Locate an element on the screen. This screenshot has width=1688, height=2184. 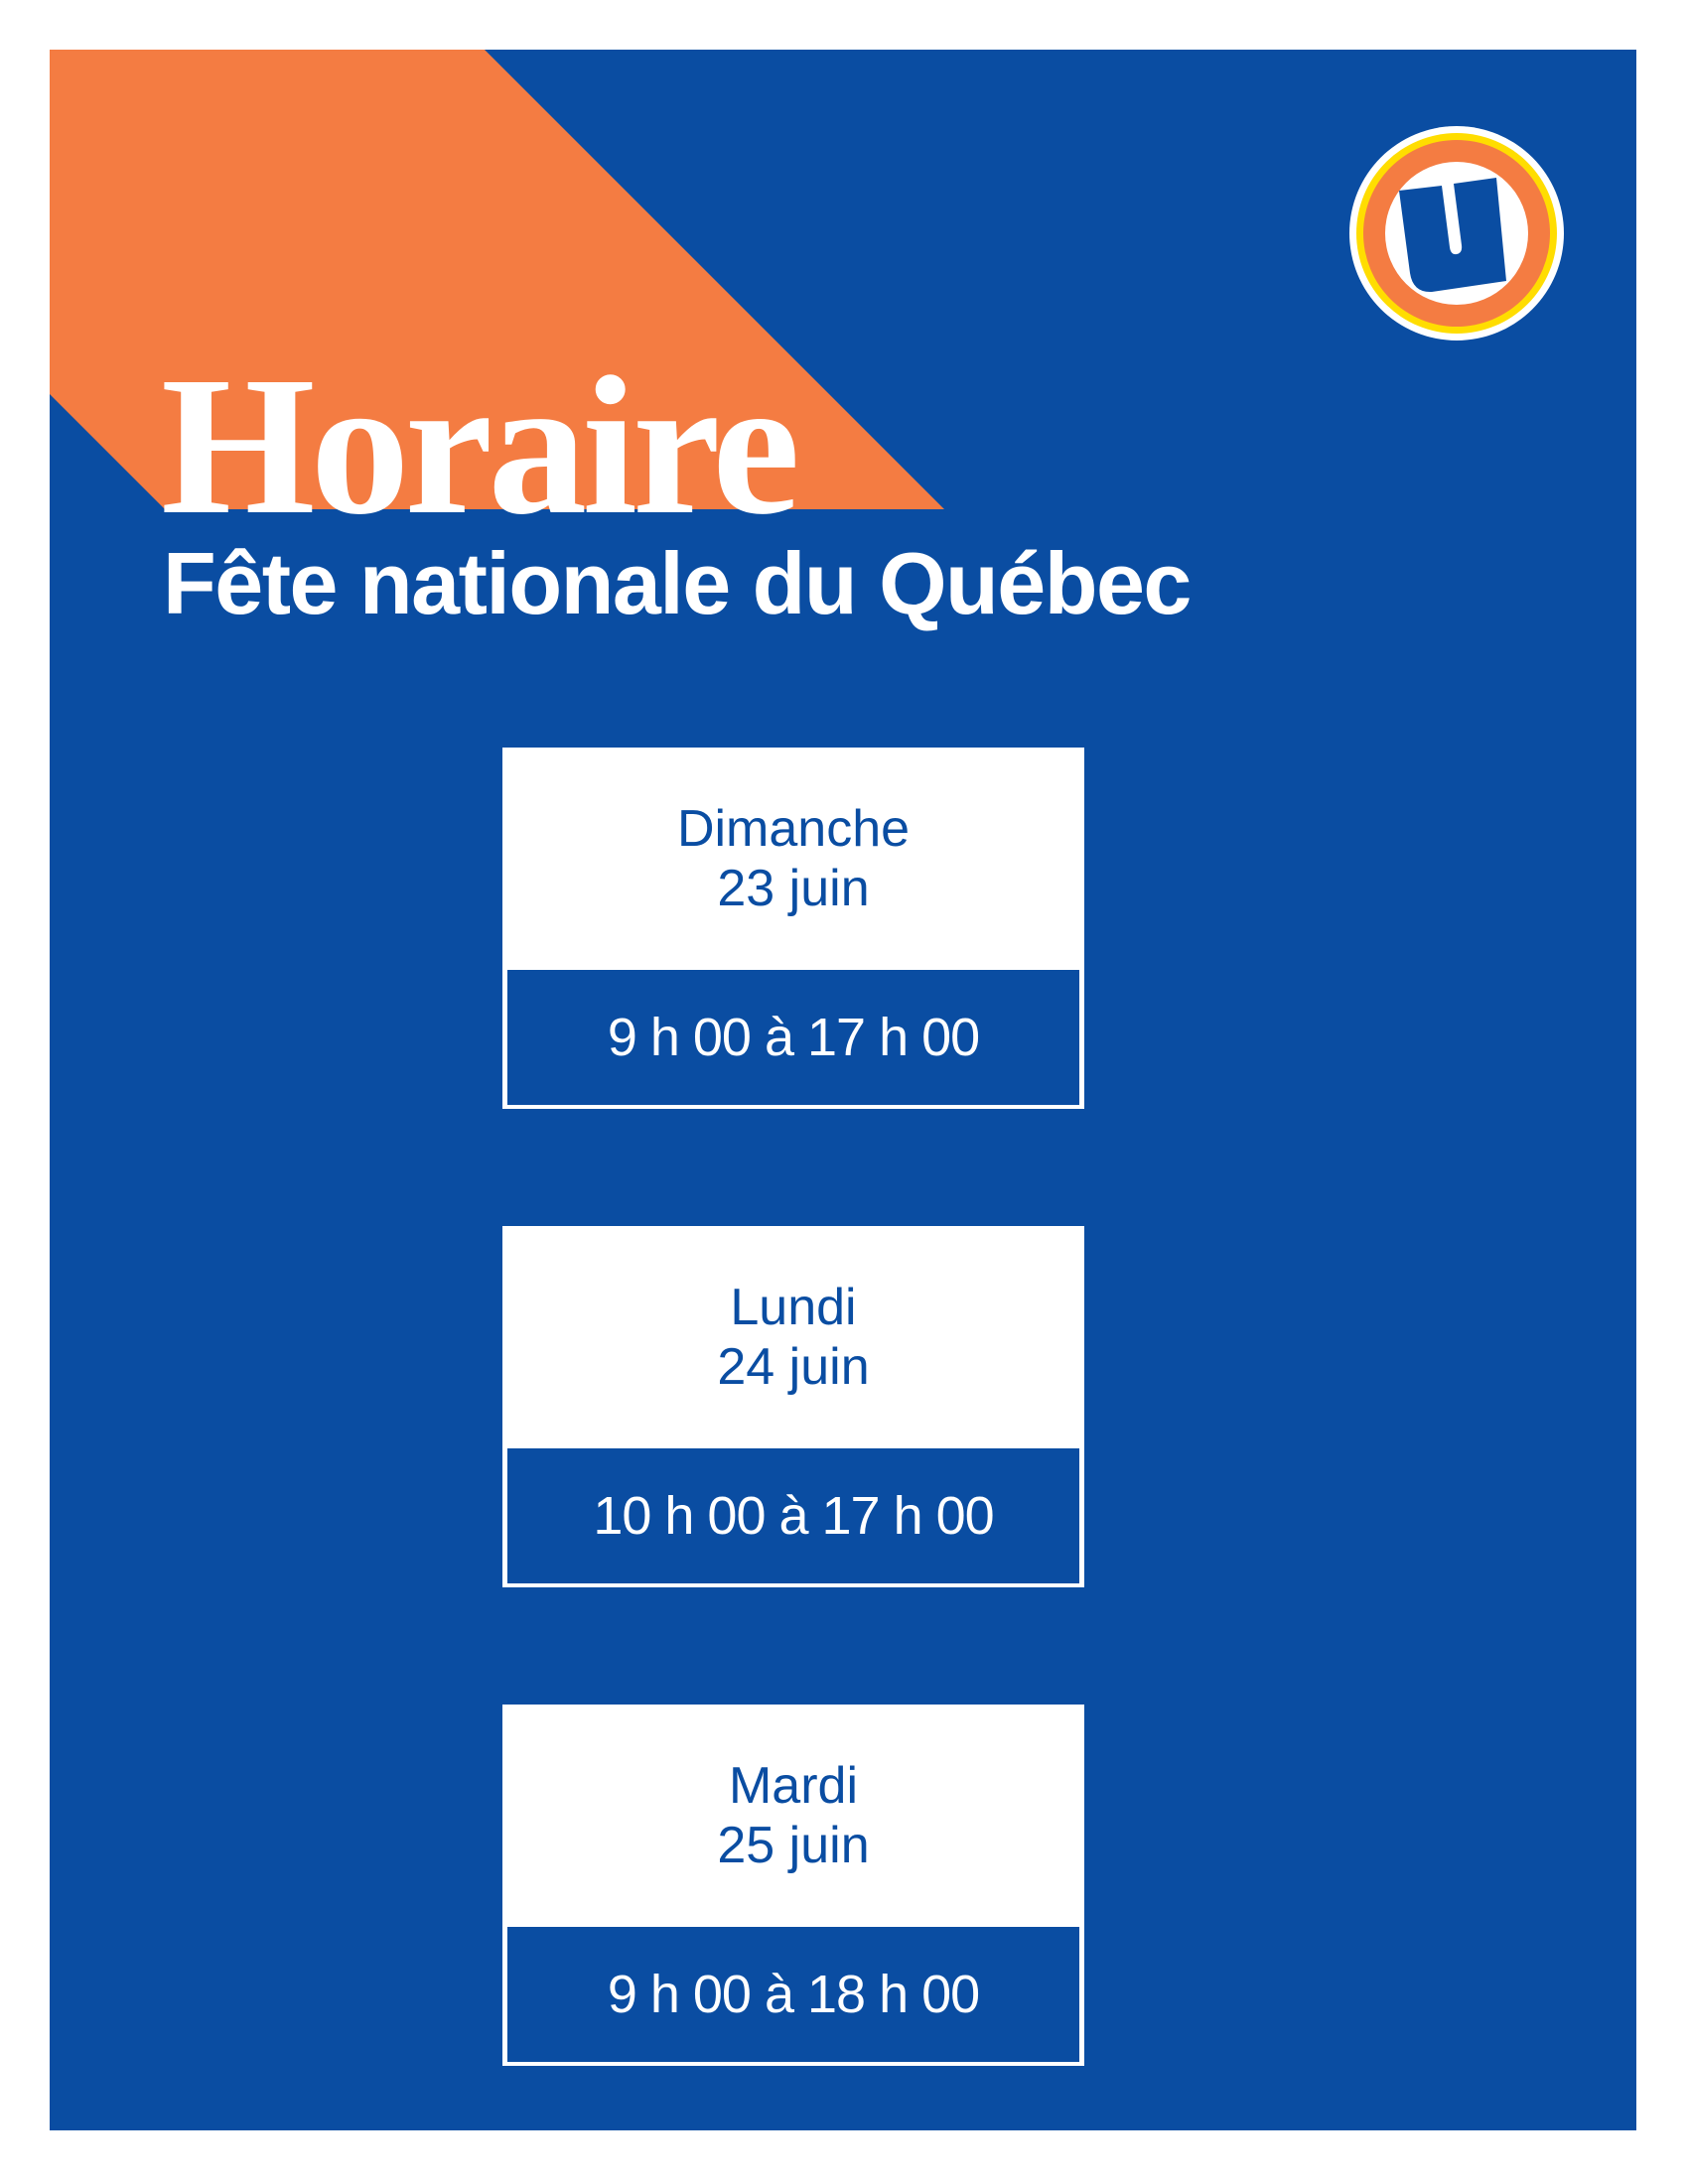
schedule-card-sunday: Dimanche 23 juin 9 h 00 à 17 h 00 is located at coordinates (793, 928).